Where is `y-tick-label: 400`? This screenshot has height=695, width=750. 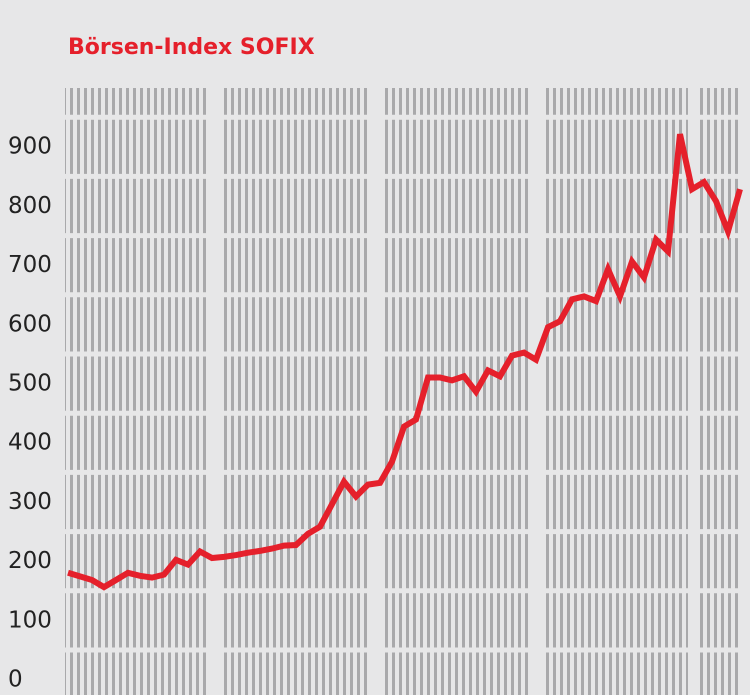 y-tick-label: 400 is located at coordinates (30, 443).